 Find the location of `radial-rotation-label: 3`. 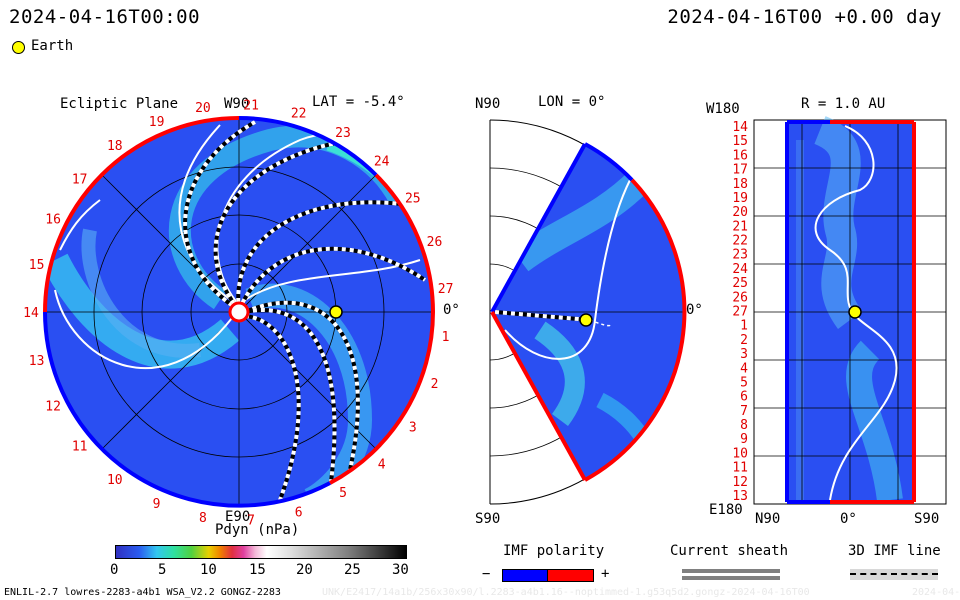

radial-rotation-label: 3 is located at coordinates (744, 354).